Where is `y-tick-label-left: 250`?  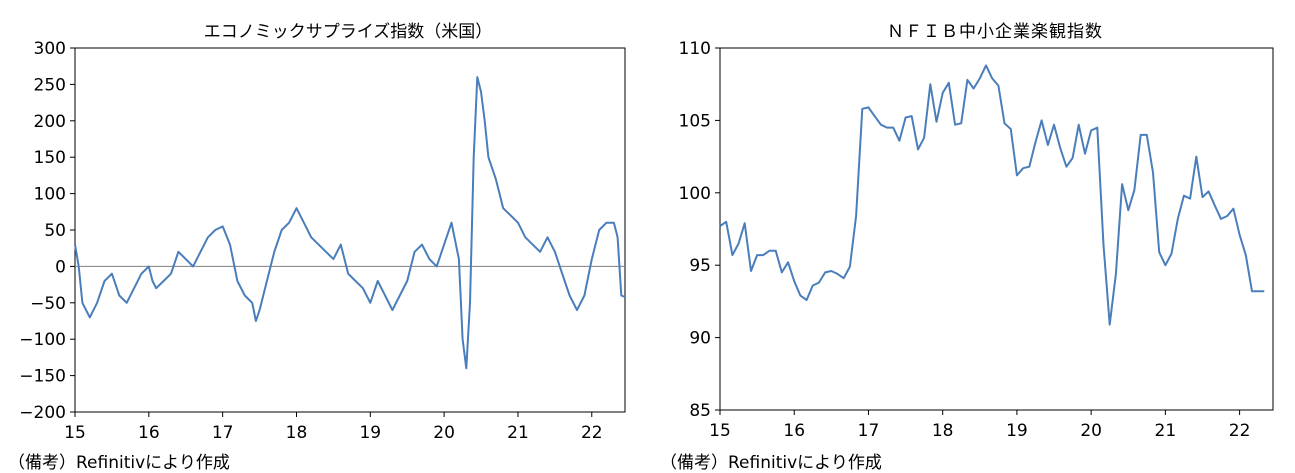 y-tick-label-left: 250 is located at coordinates (50, 85).